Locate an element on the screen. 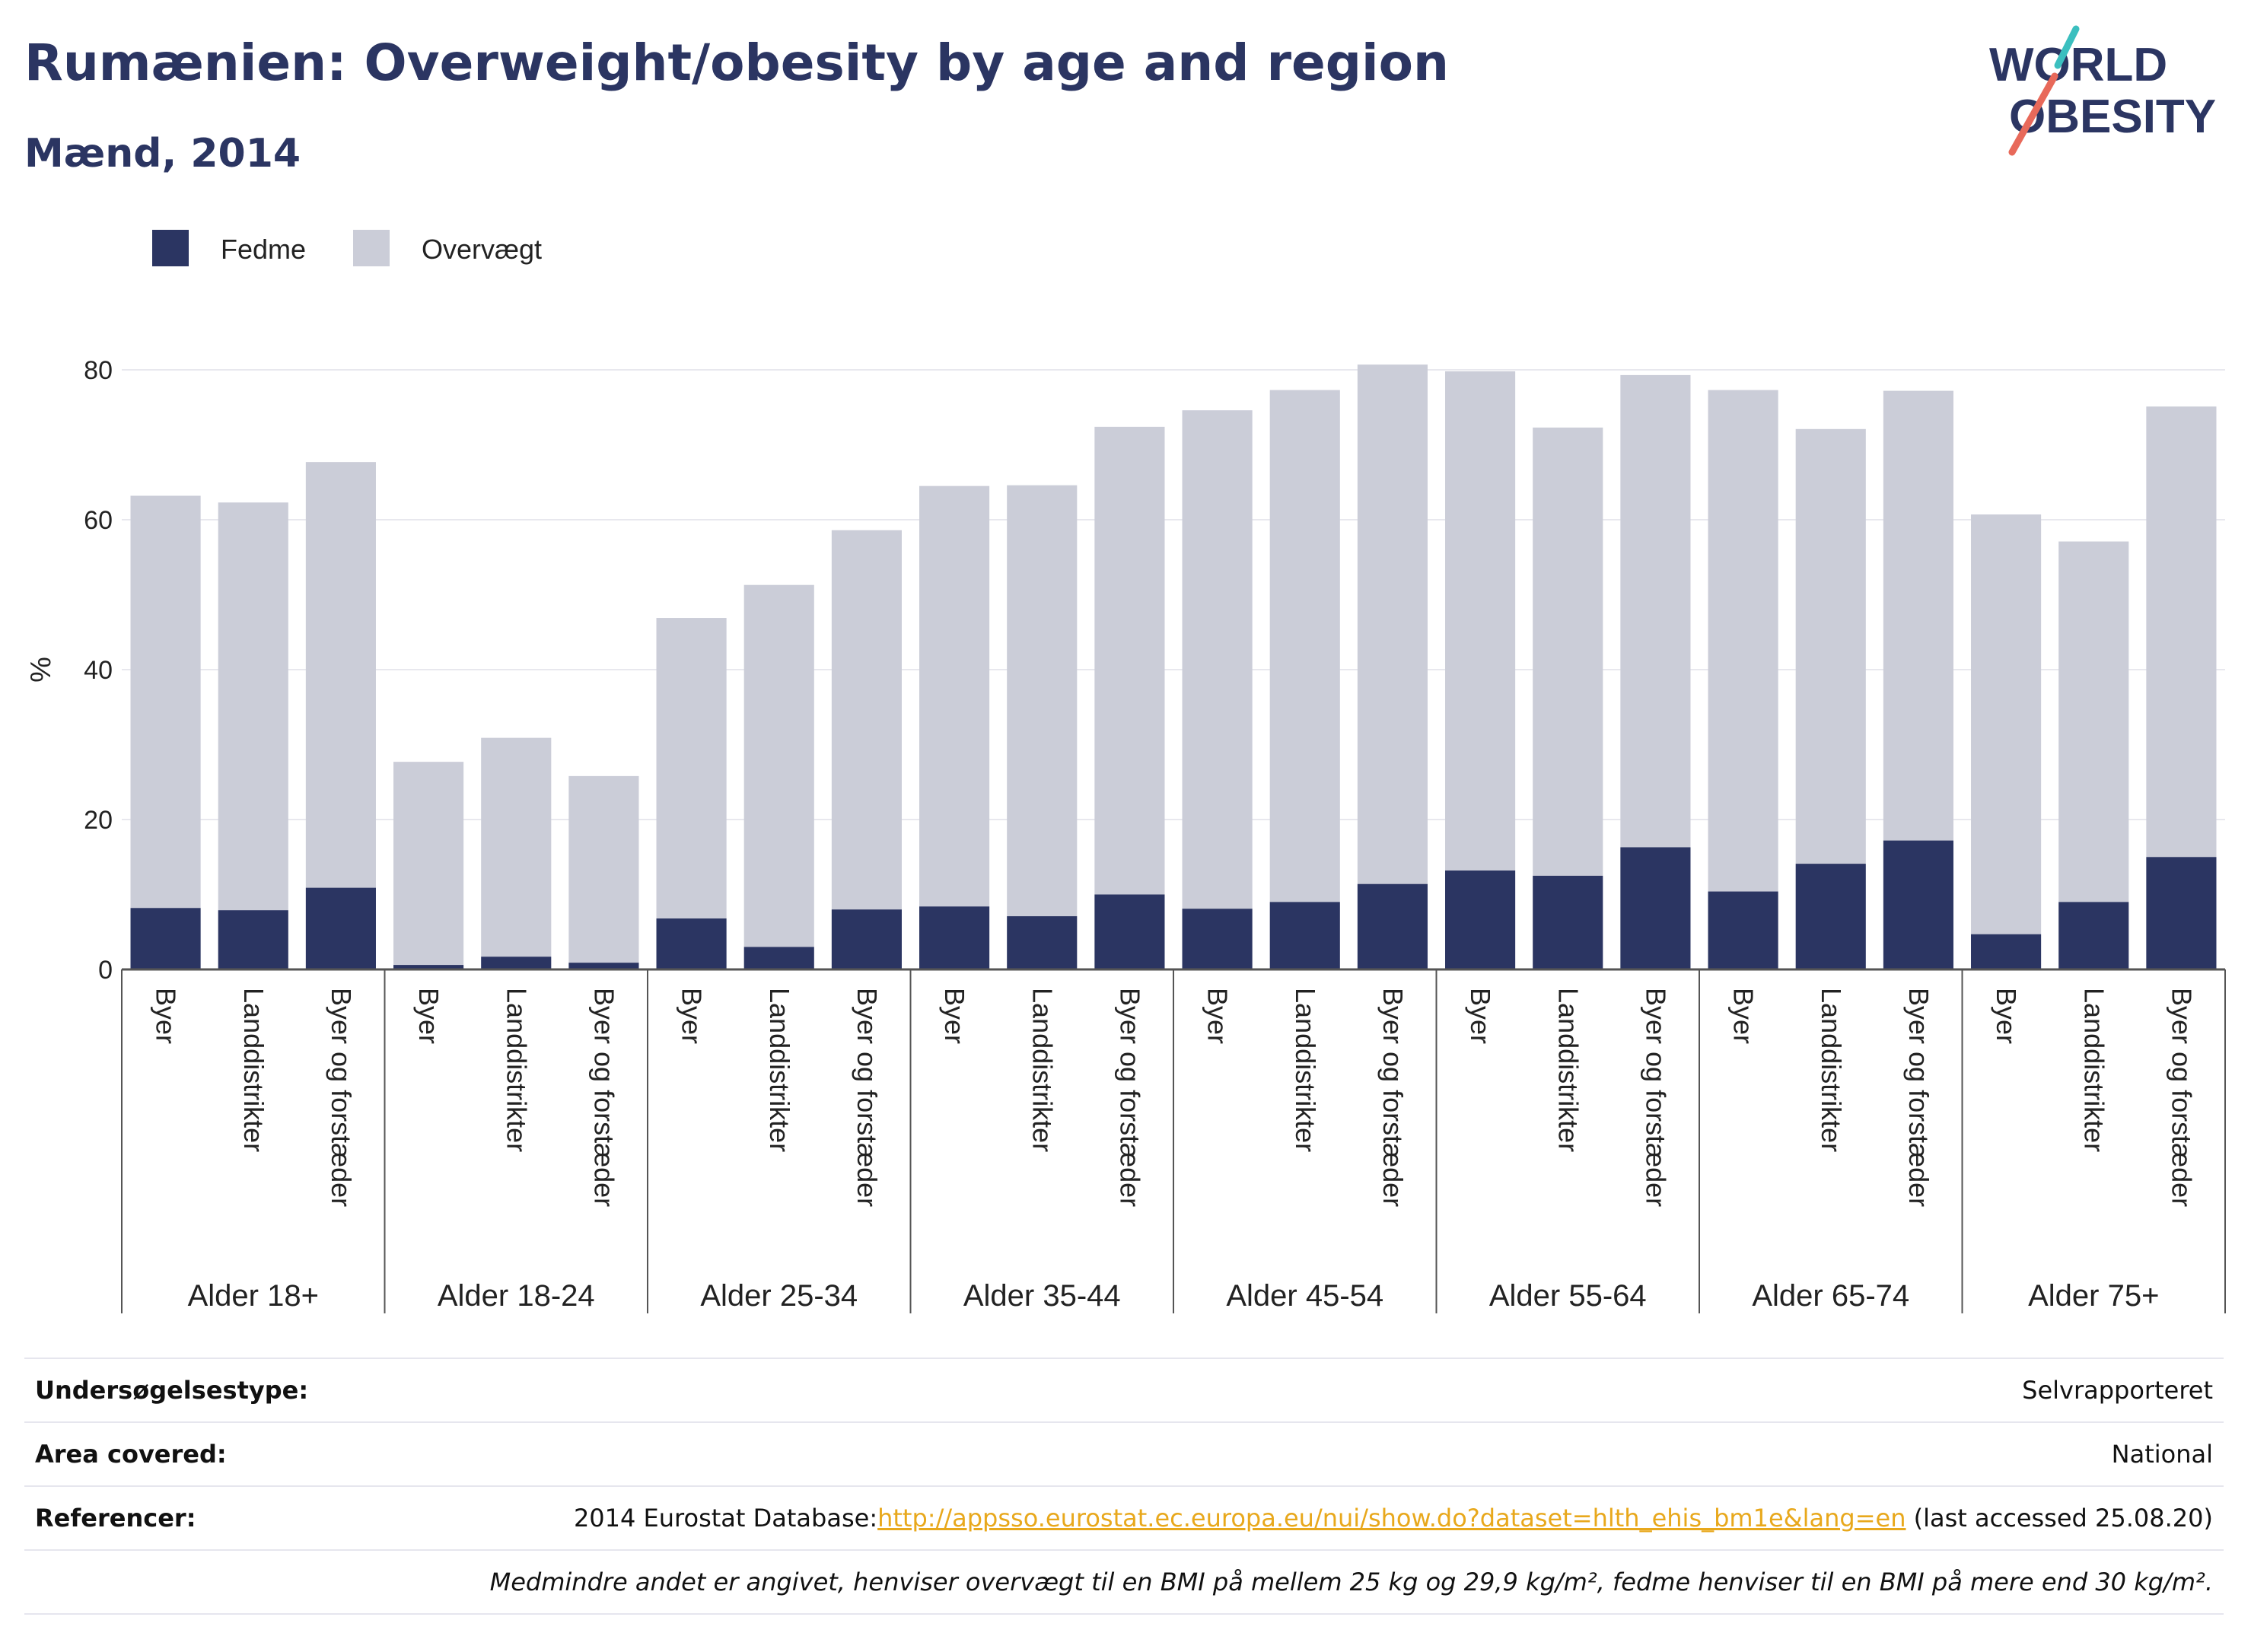 This screenshot has height=1652, width=2251. x-tick-label-5: Byer og forstæder is located at coordinates (603, 1097).